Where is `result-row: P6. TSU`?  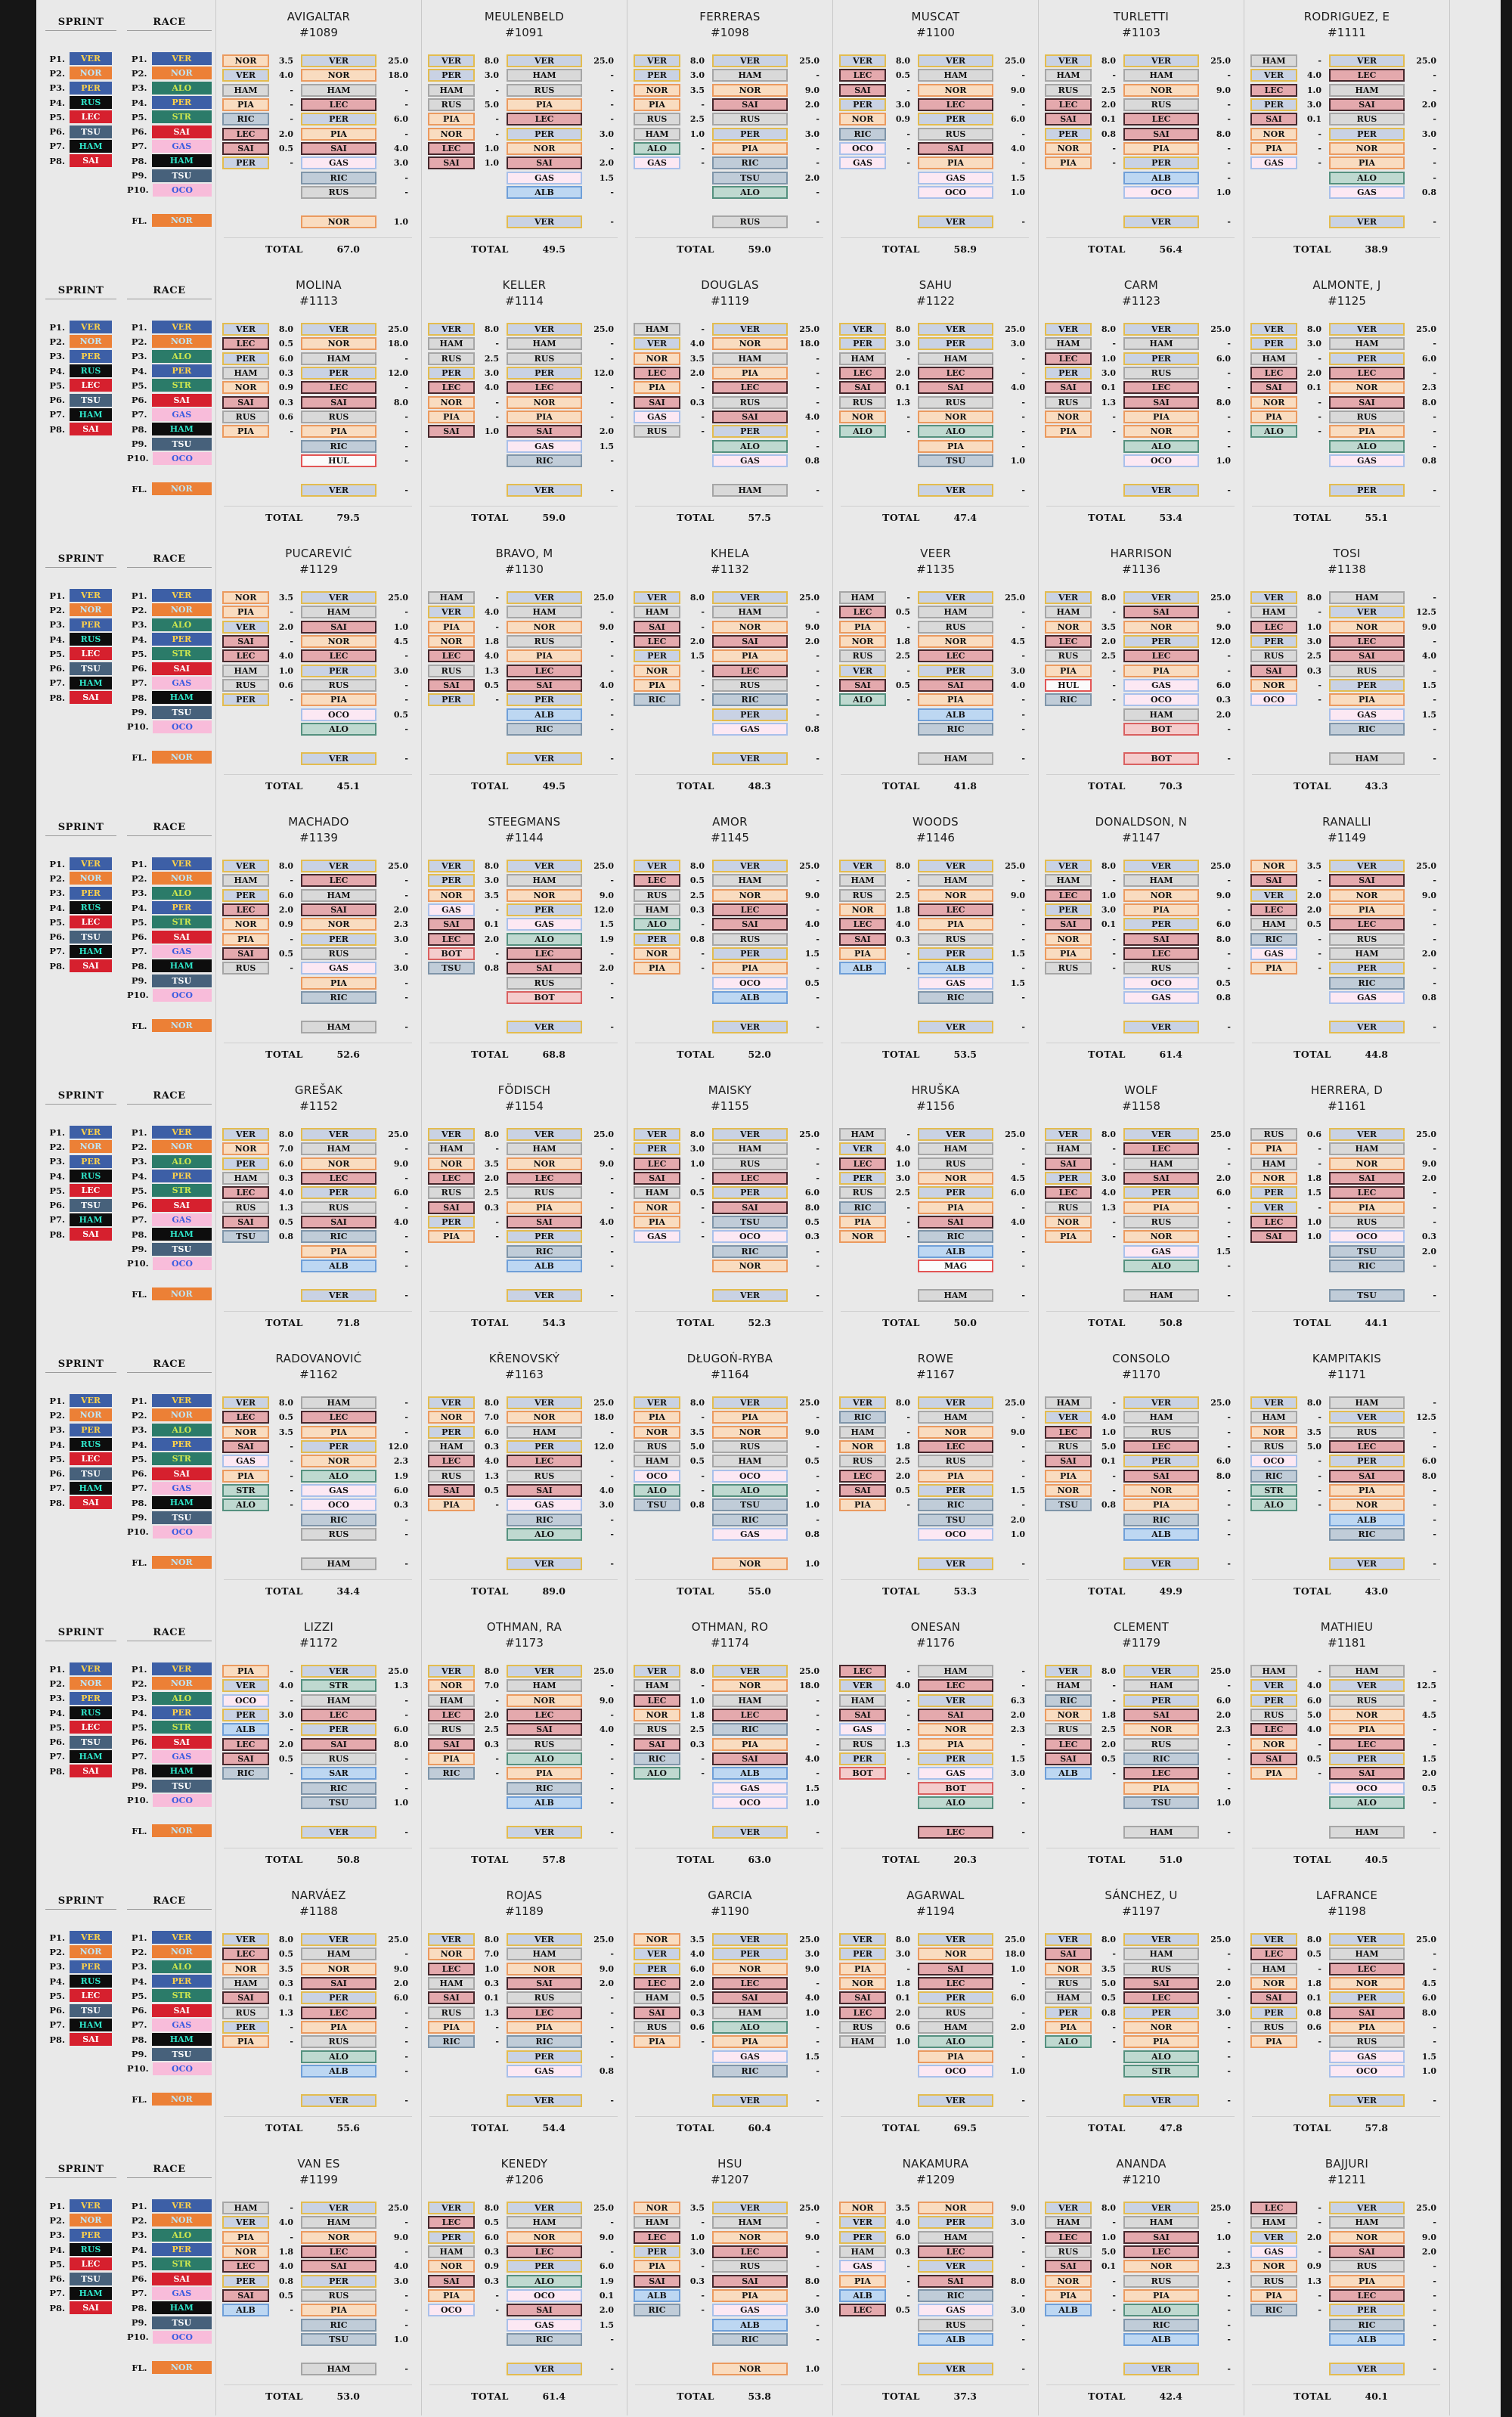
result-row: P6. TSU is located at coordinates (80, 936).